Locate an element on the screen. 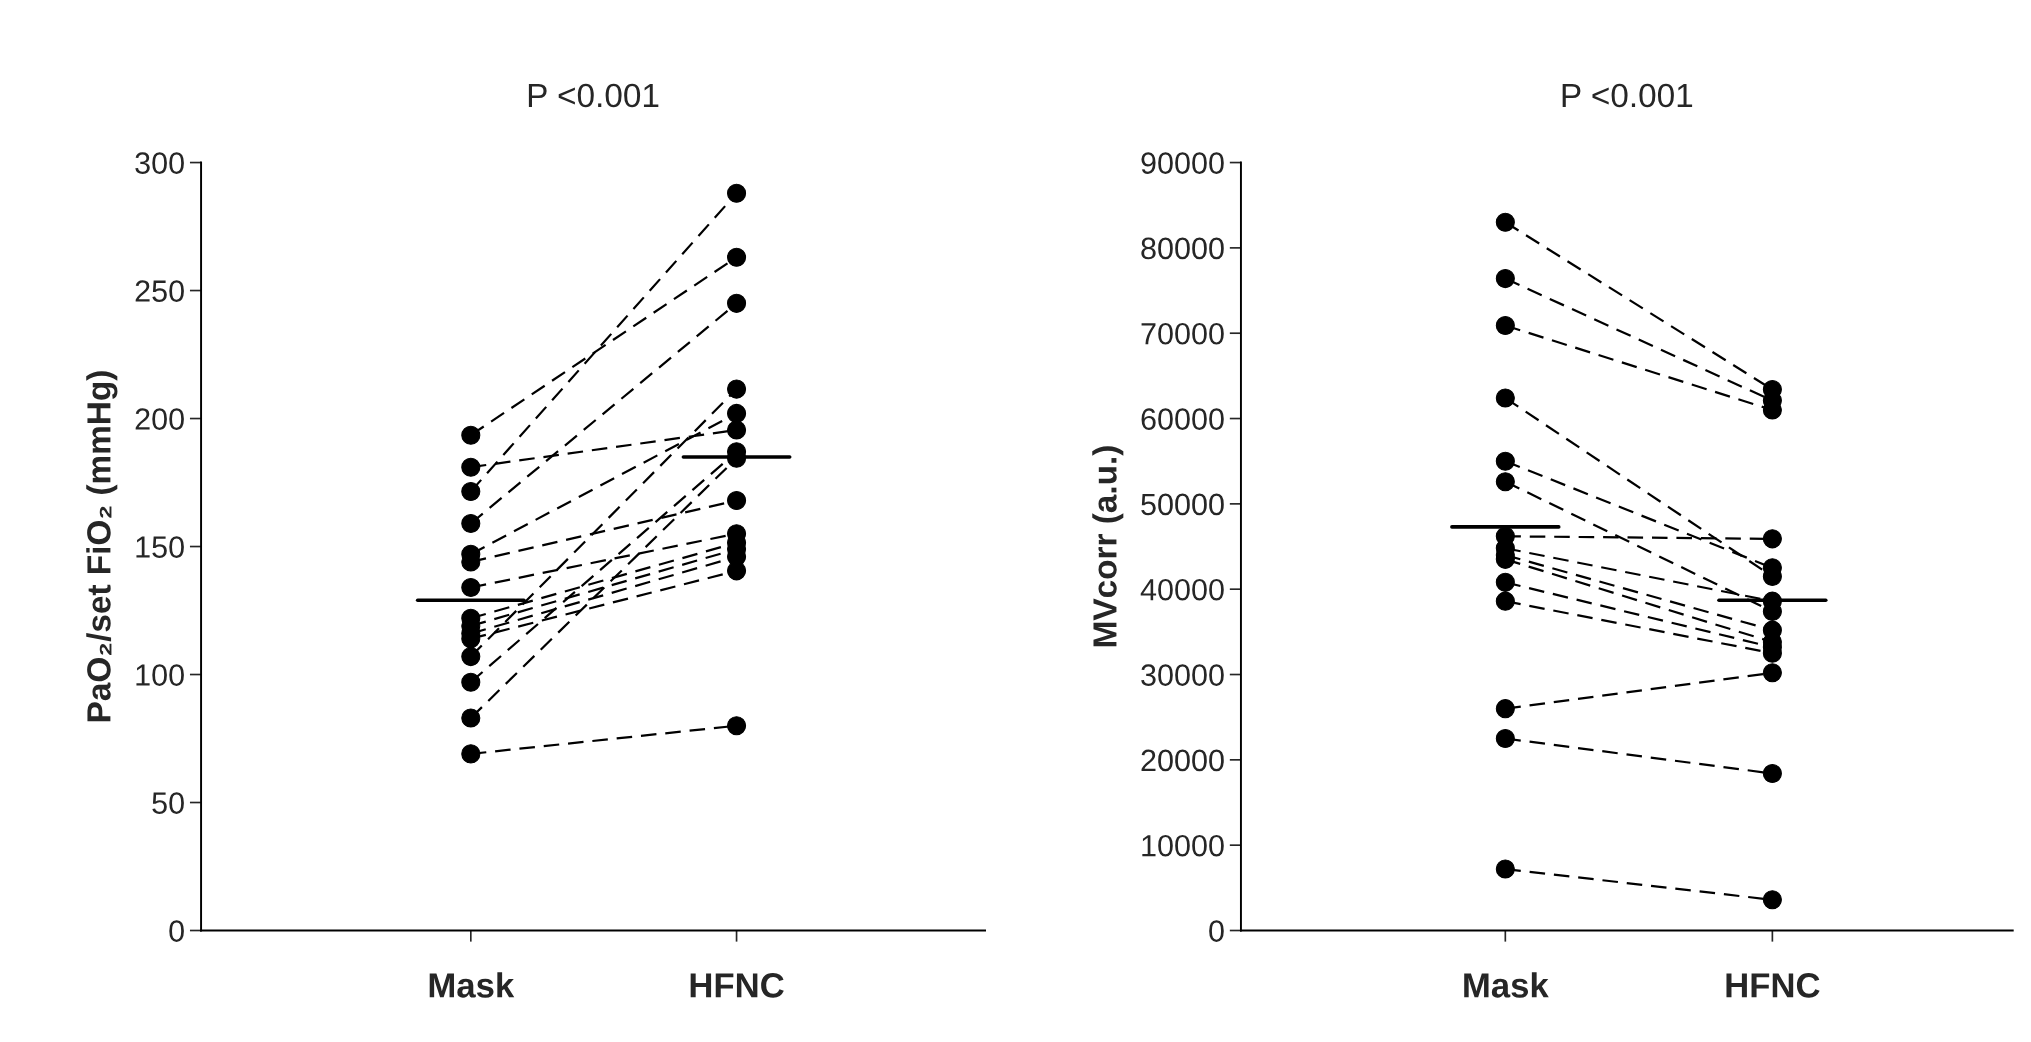  y-tick-label: 70000 is located at coordinates (1182, 333).